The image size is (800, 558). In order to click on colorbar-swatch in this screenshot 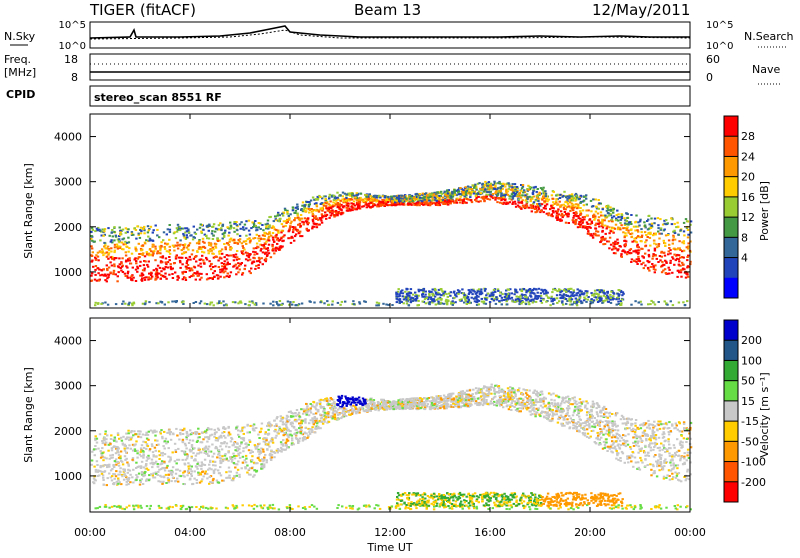, I will do `click(731, 207)`.